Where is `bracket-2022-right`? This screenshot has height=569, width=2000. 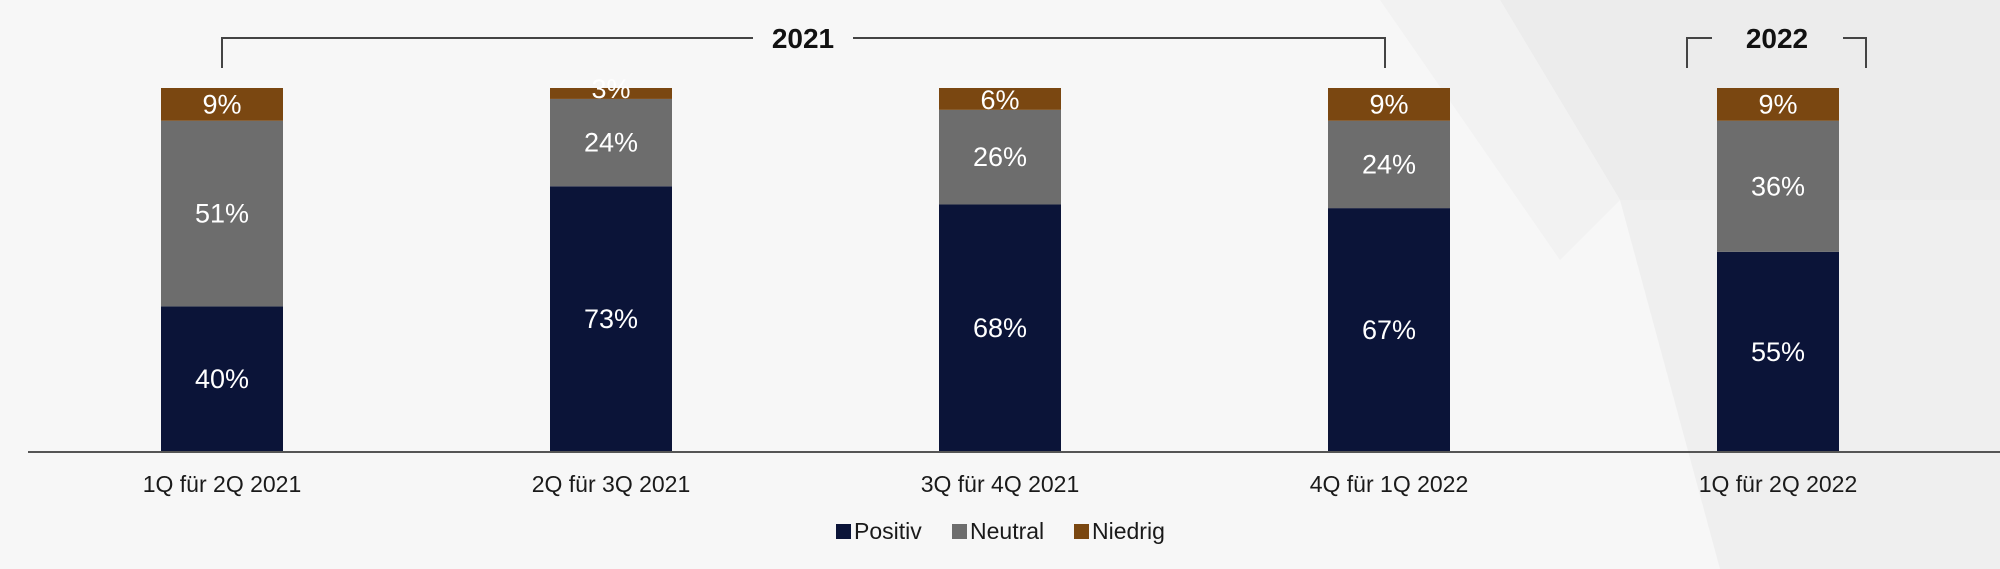
bracket-2022-right is located at coordinates (1855, 52).